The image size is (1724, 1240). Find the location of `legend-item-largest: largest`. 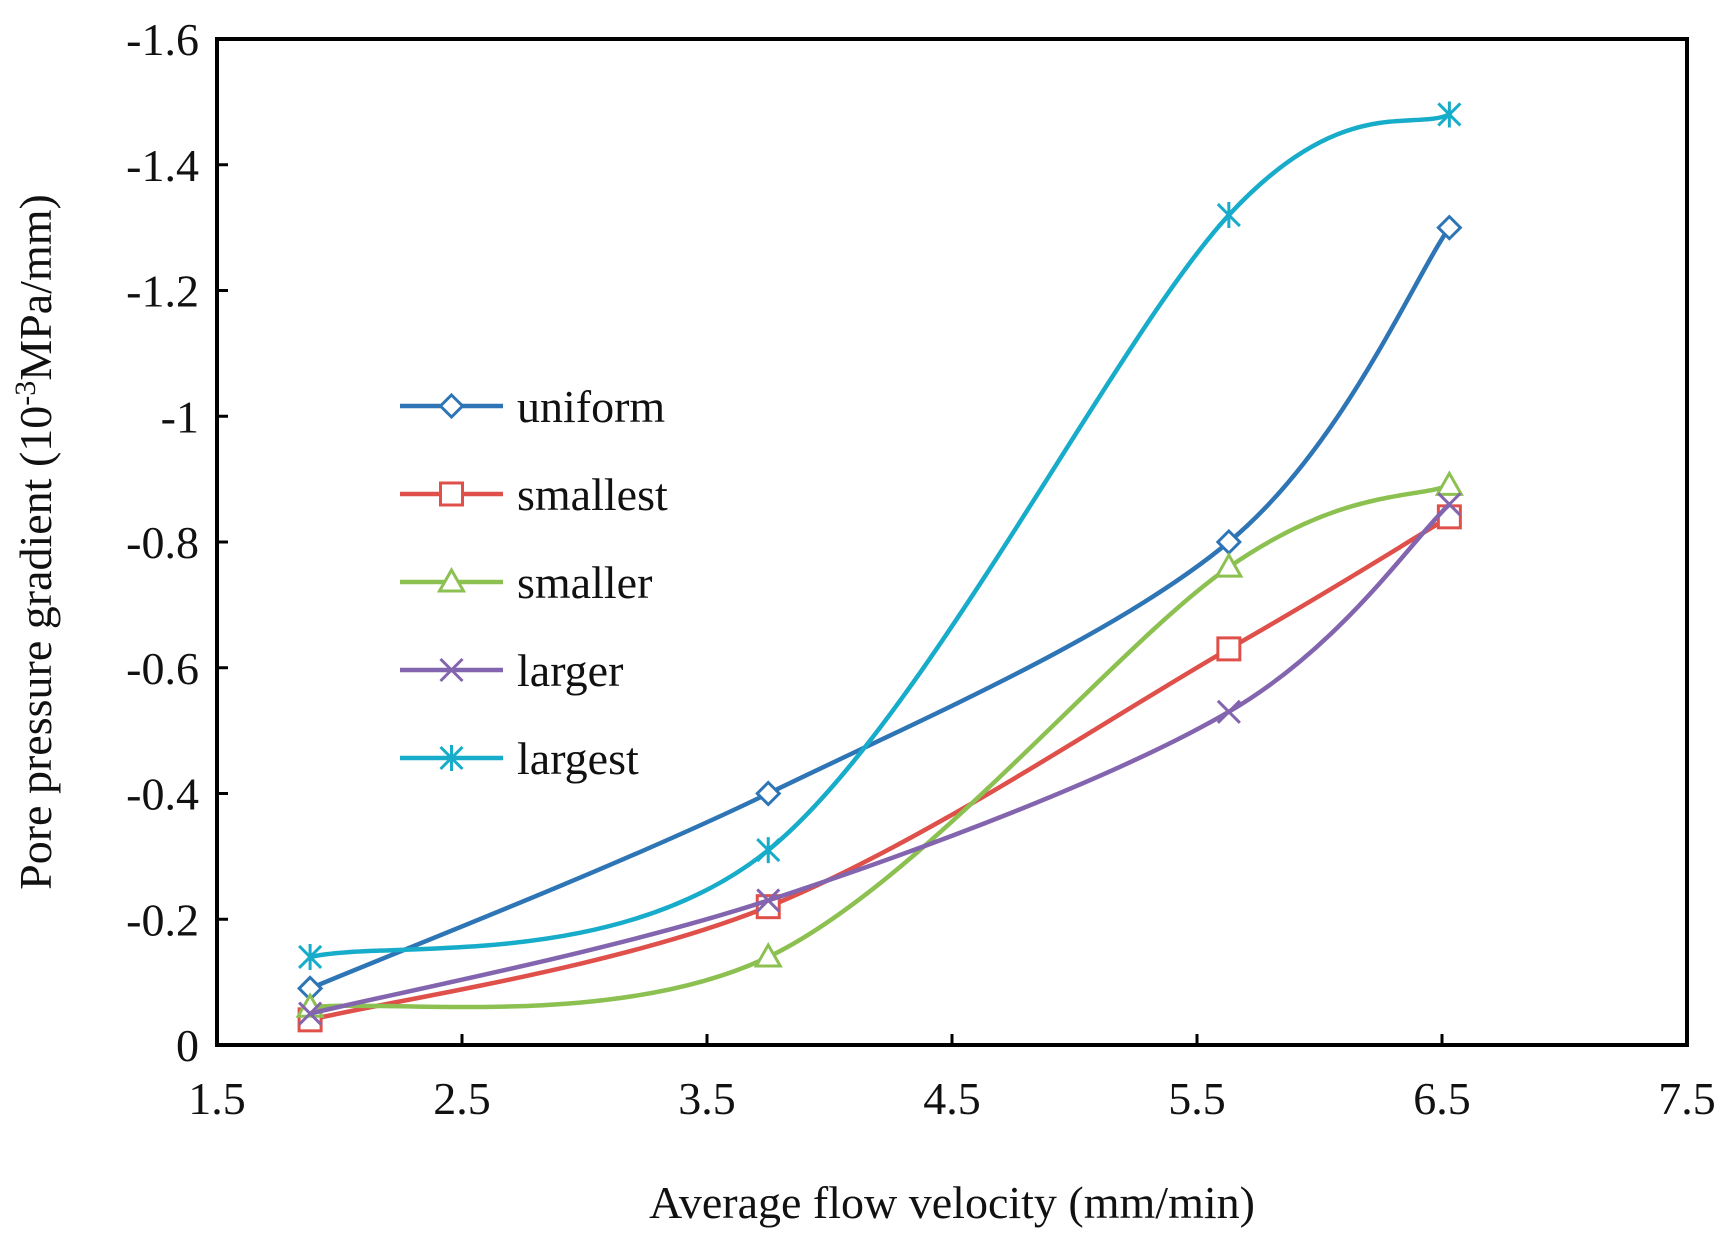

legend-item-largest: largest is located at coordinates (519, 758).